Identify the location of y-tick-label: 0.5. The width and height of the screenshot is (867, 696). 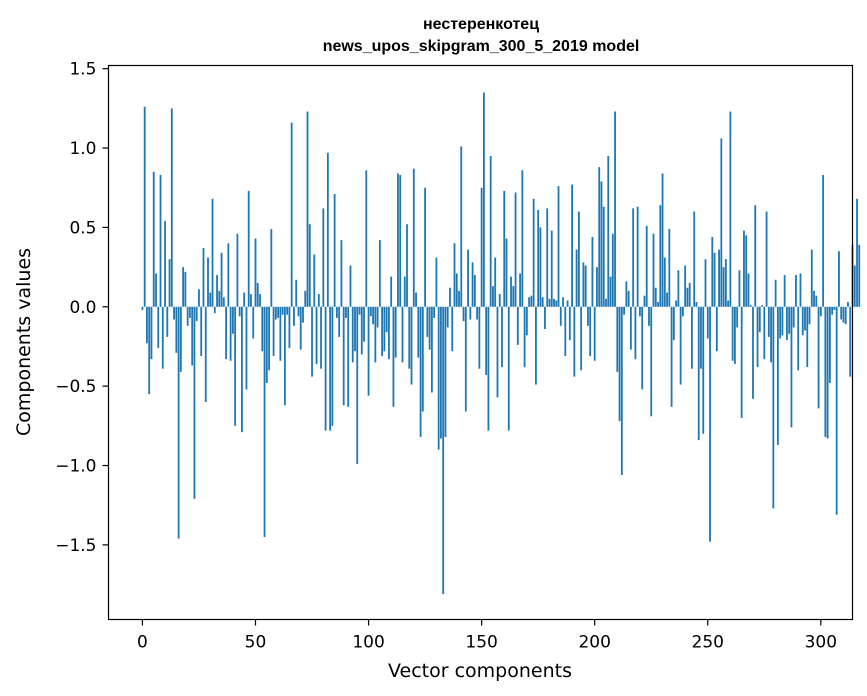
(82, 228).